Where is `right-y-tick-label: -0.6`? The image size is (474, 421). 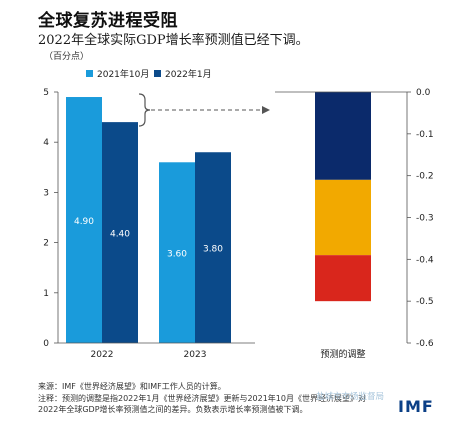
right-y-tick-label: -0.6 is located at coordinates (425, 344).